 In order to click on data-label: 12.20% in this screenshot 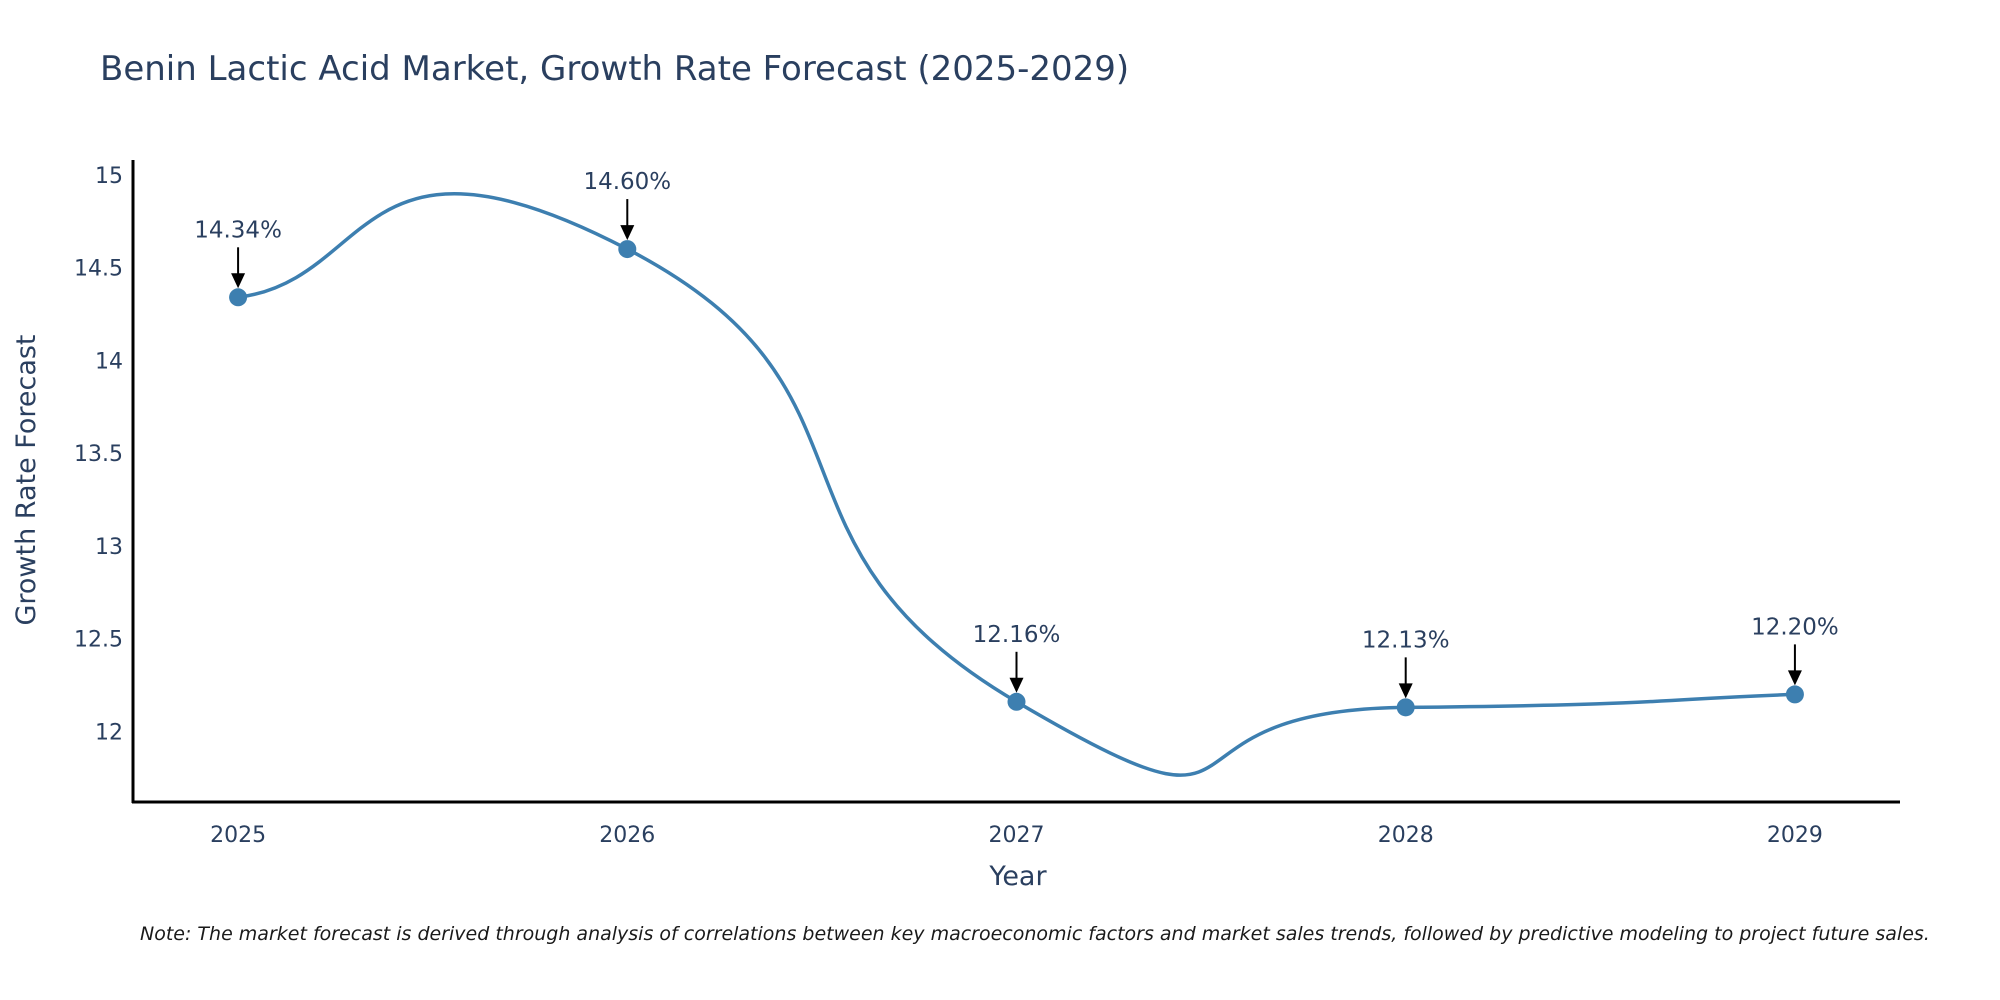, I will do `click(1795, 627)`.